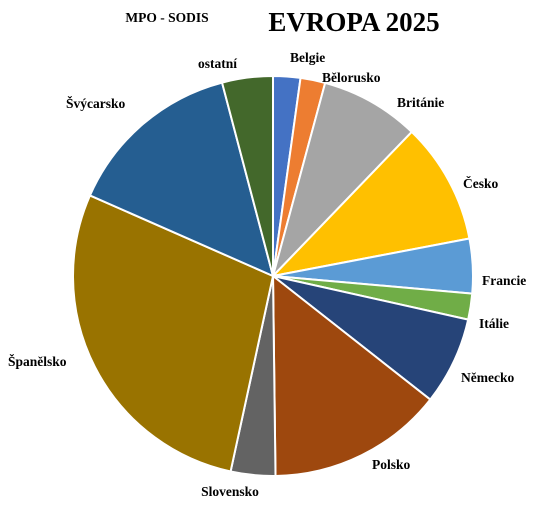  I want to click on pie-slice-česko, so click(371, 203).